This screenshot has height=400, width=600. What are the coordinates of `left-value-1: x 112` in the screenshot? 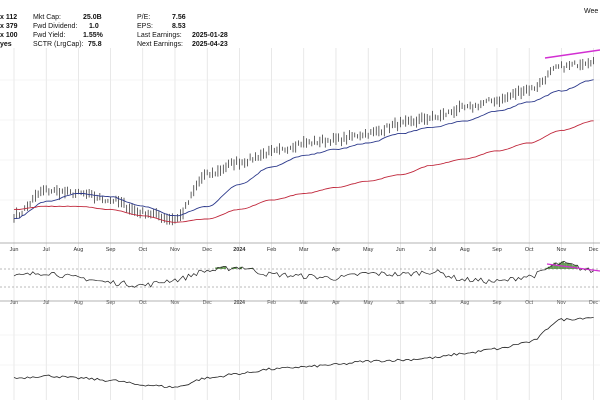 It's located at (9, 17).